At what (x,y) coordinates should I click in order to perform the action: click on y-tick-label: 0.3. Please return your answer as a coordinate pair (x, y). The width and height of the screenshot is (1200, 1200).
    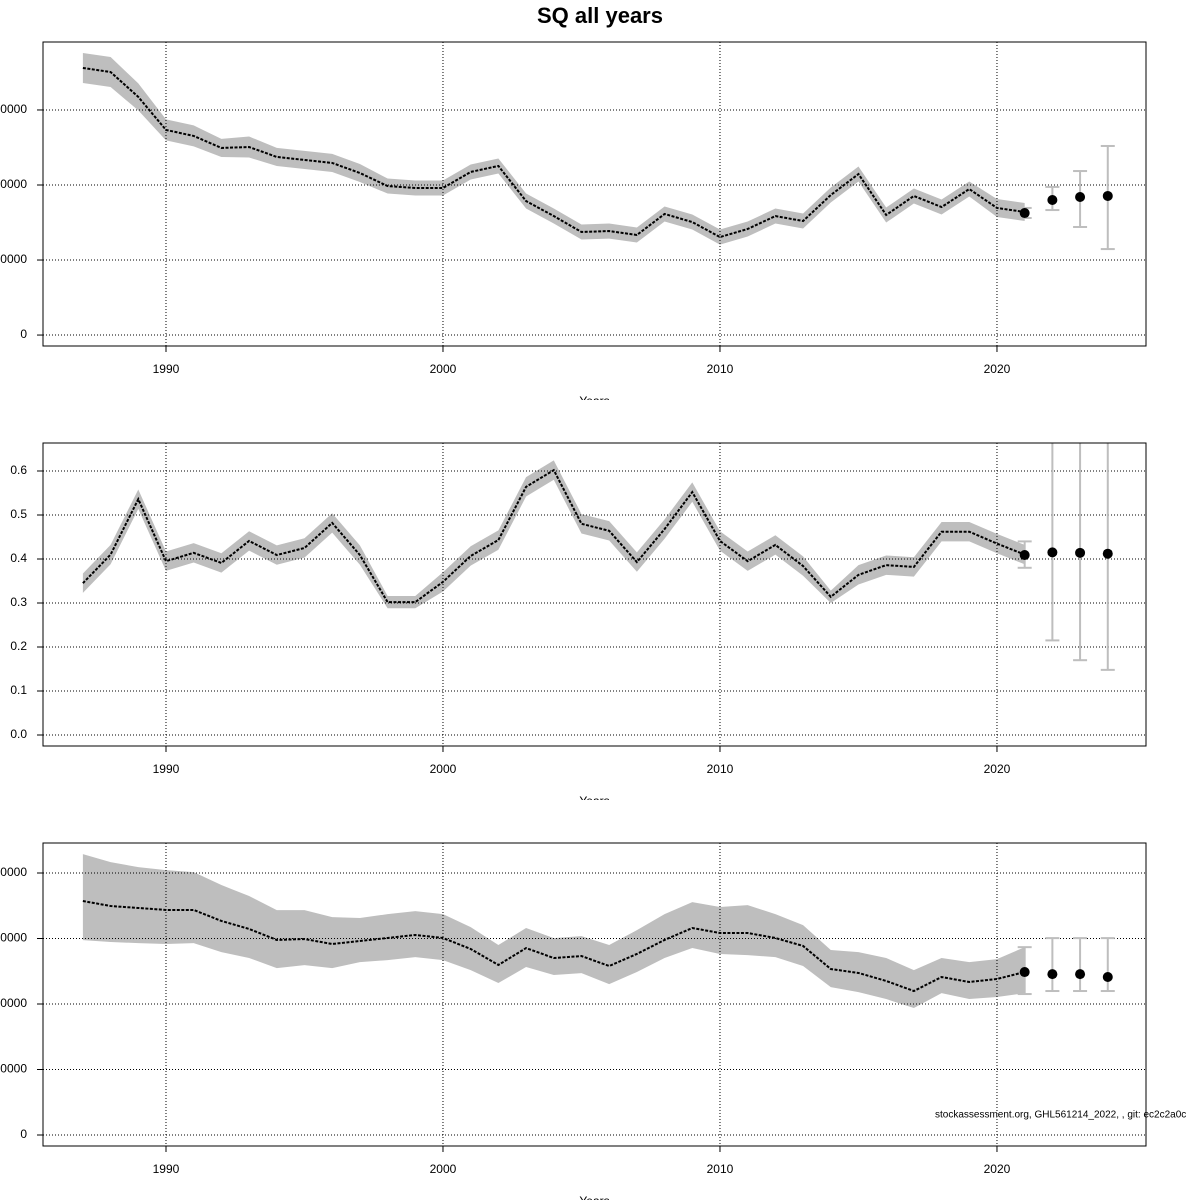
    Looking at the image, I should click on (18, 602).